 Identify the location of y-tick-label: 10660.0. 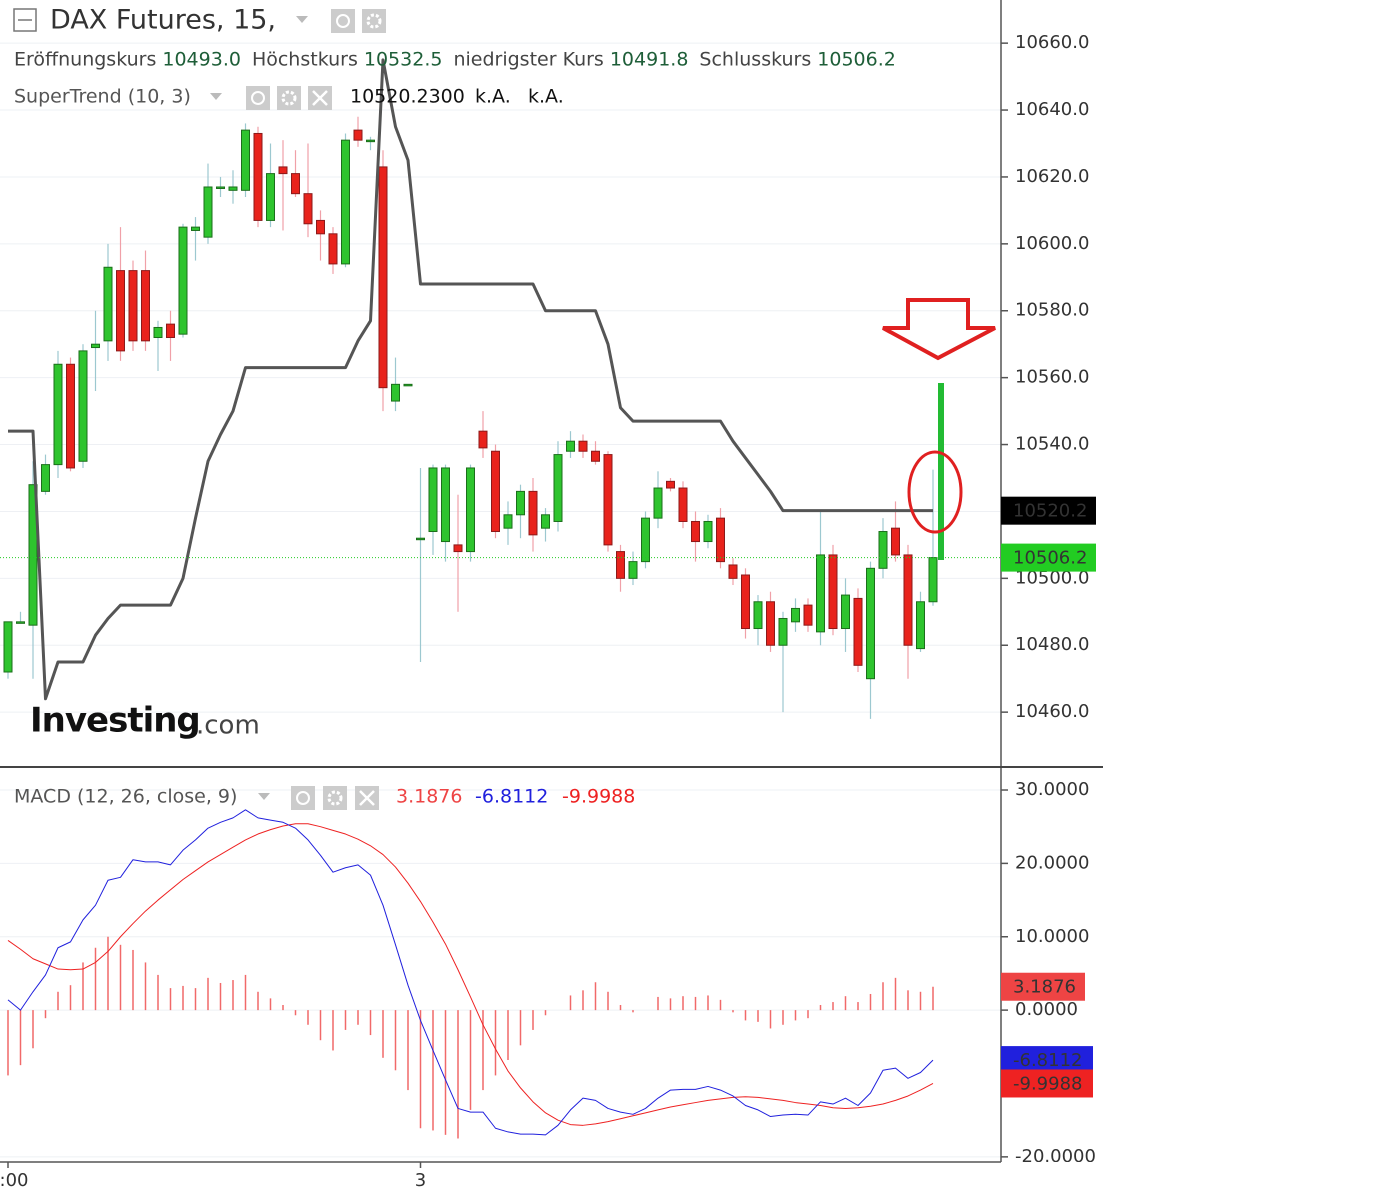
(1052, 42).